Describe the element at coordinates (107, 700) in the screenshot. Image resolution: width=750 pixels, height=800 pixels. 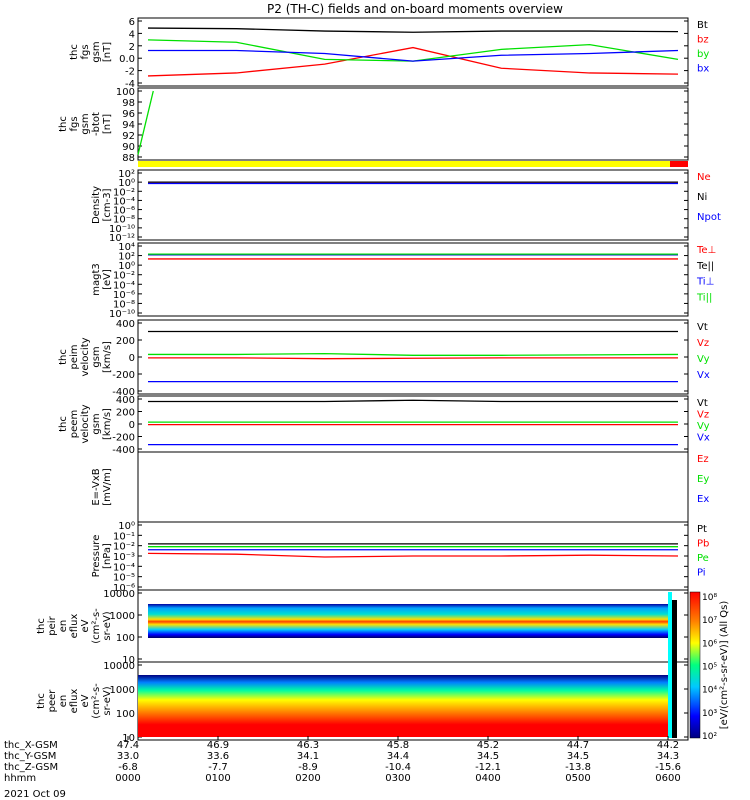
I see `ylabel-peer-spectrogram: sr-eV)` at that location.